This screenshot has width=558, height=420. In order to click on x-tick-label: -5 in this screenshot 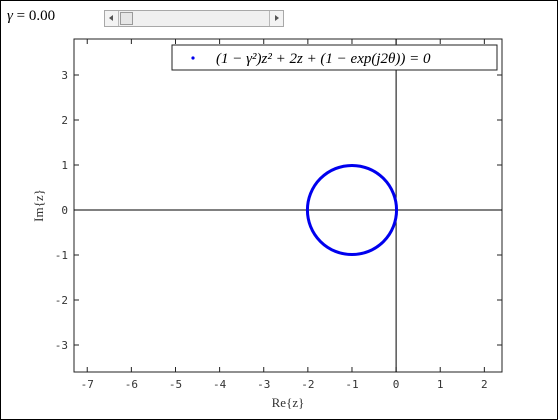, I will do `click(175, 384)`.